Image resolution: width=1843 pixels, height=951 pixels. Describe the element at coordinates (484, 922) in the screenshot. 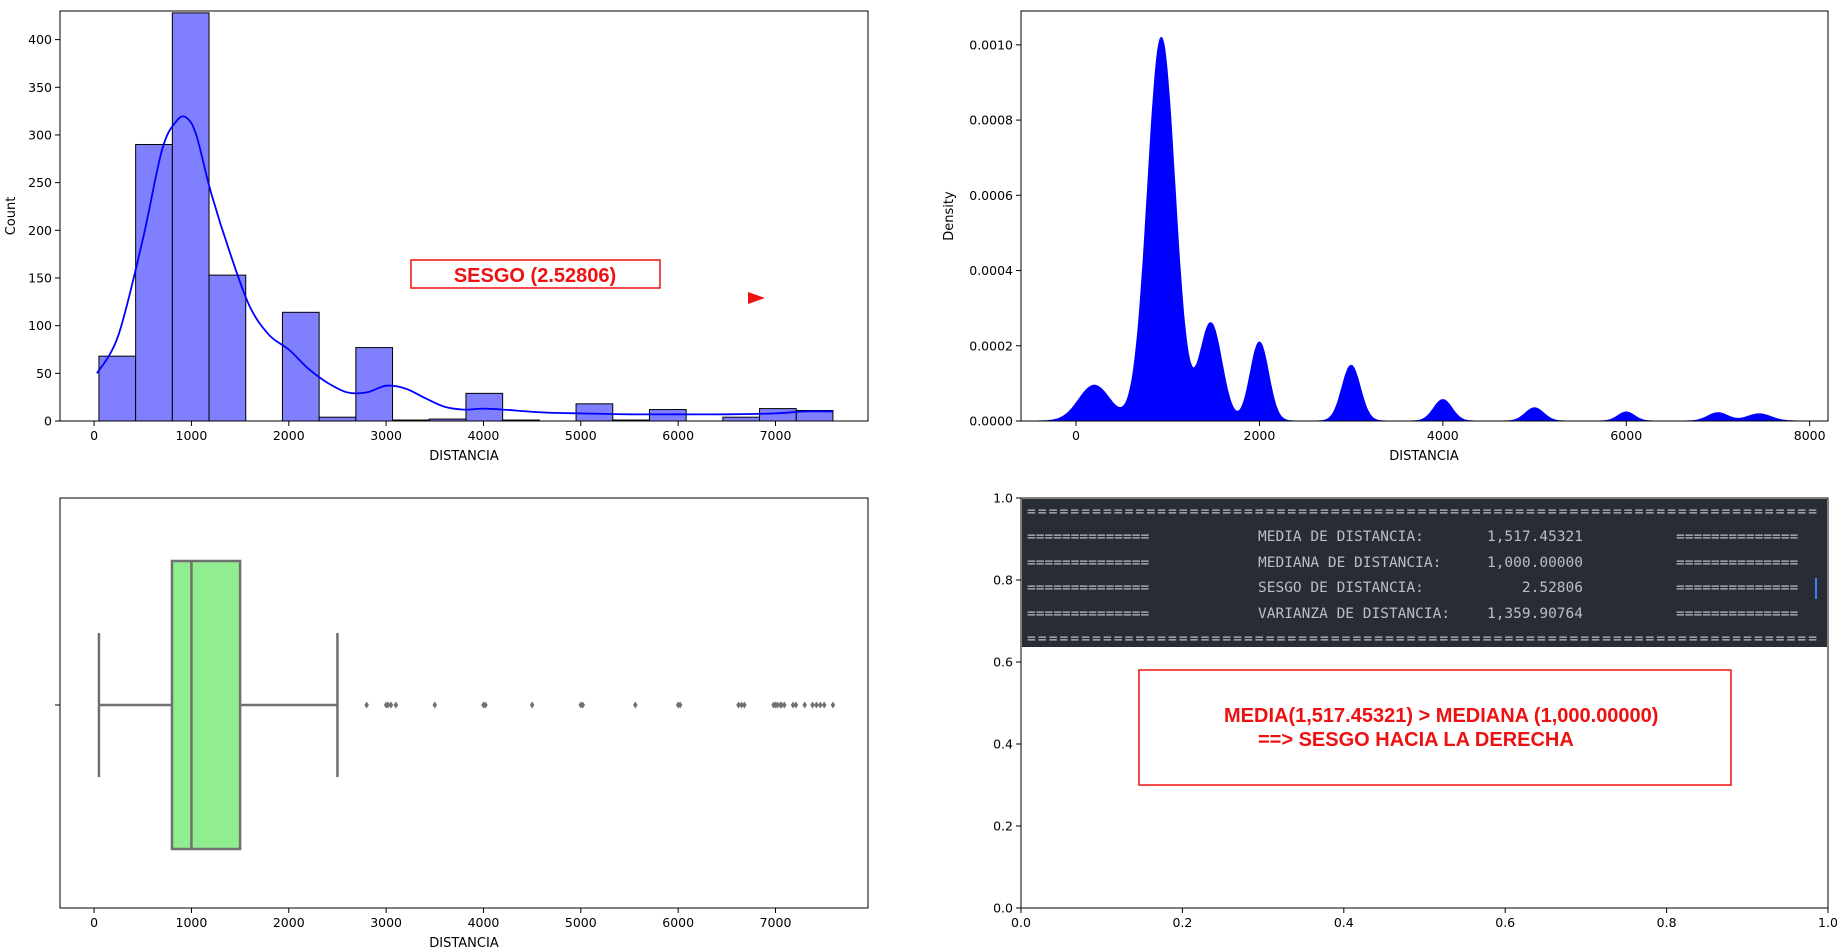

I see `boxplot-xtick-label: 4000` at that location.